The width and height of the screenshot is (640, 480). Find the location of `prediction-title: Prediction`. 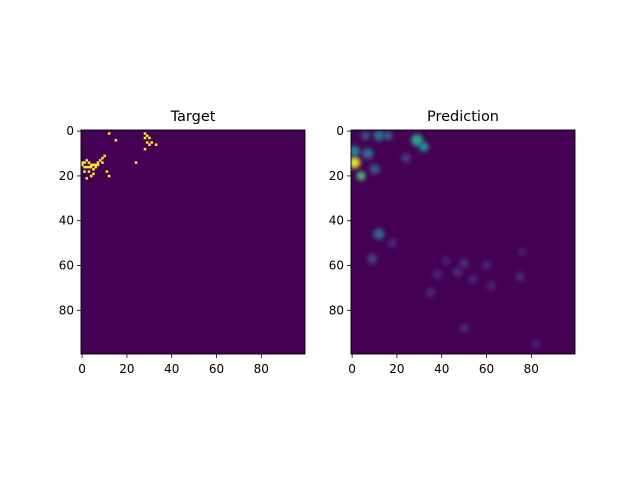

prediction-title: Prediction is located at coordinates (463, 117).